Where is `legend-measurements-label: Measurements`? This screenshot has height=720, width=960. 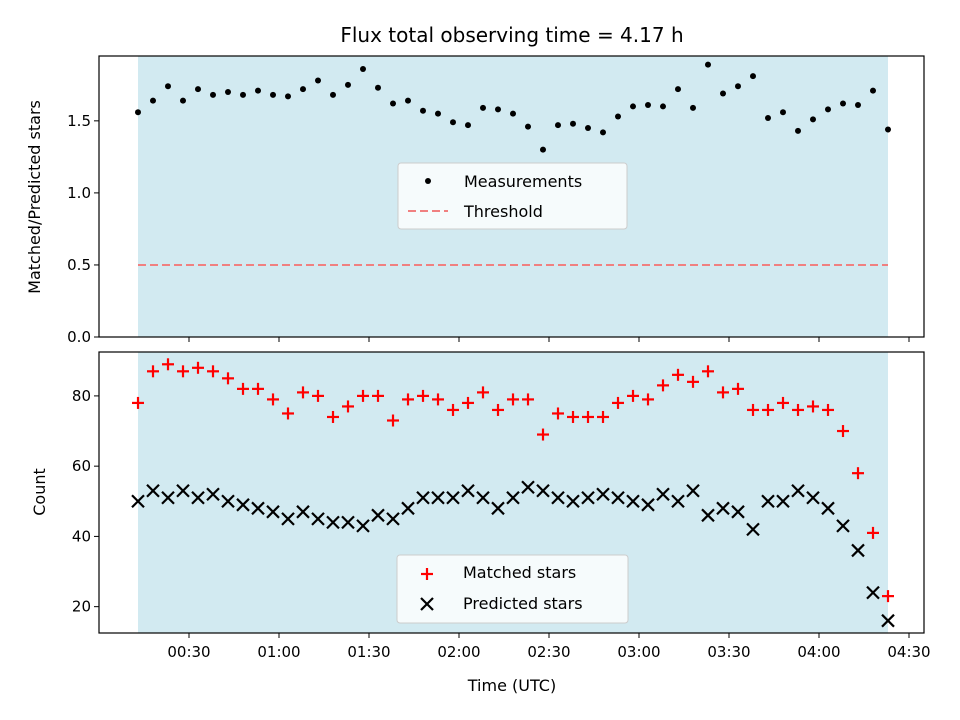 legend-measurements-label: Measurements is located at coordinates (523, 181).